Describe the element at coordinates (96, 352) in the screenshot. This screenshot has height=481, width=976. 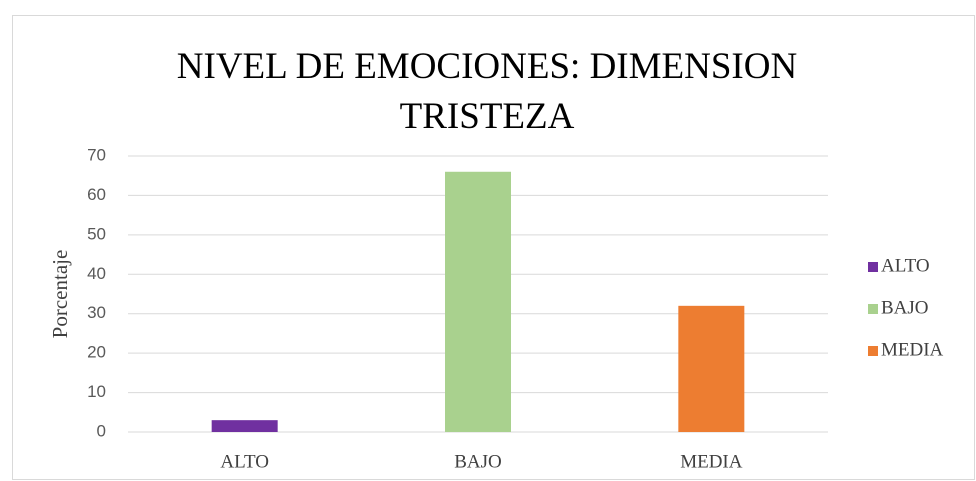
I see `y-tick-label: 20` at that location.